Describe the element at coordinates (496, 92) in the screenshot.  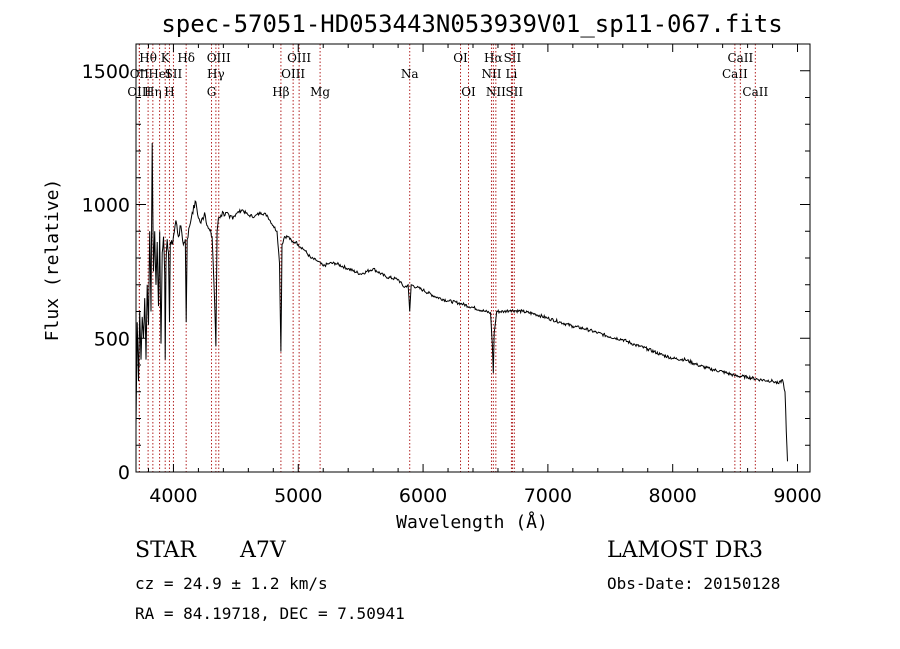
I see `line-label-21: NII` at that location.